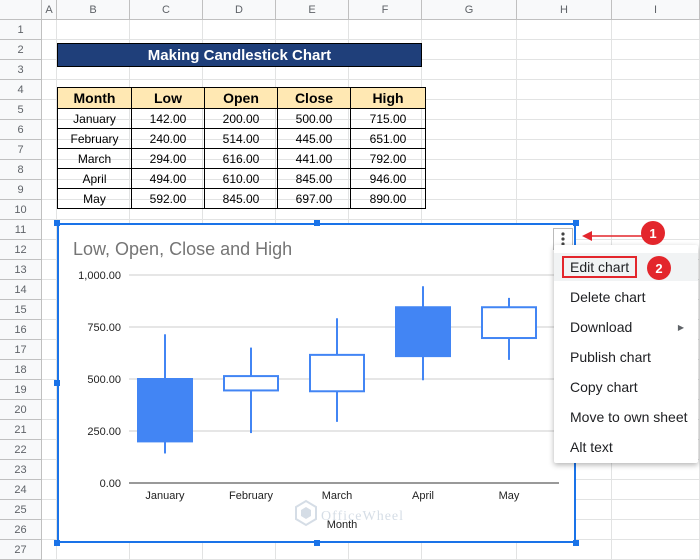 The height and width of the screenshot is (560, 700). Describe the element at coordinates (564, 10) in the screenshot. I see `column-header-h: H` at that location.